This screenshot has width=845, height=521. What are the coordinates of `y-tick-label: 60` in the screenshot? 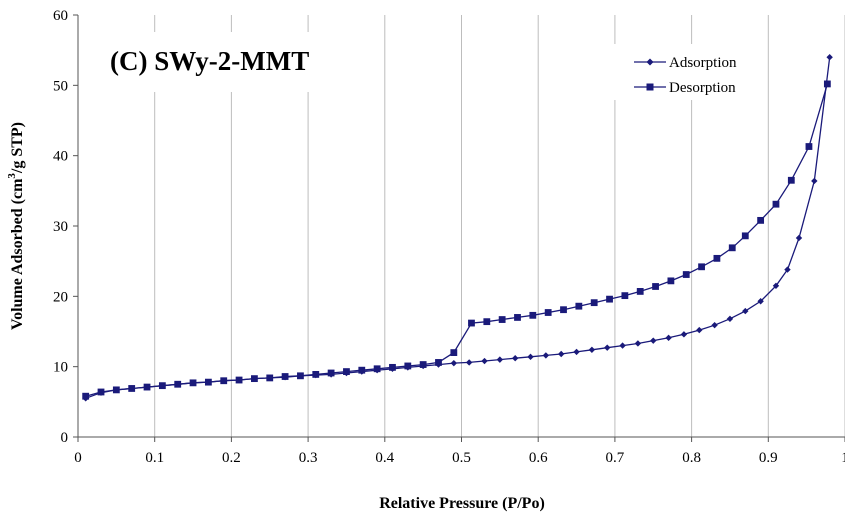 It's located at (60, 16).